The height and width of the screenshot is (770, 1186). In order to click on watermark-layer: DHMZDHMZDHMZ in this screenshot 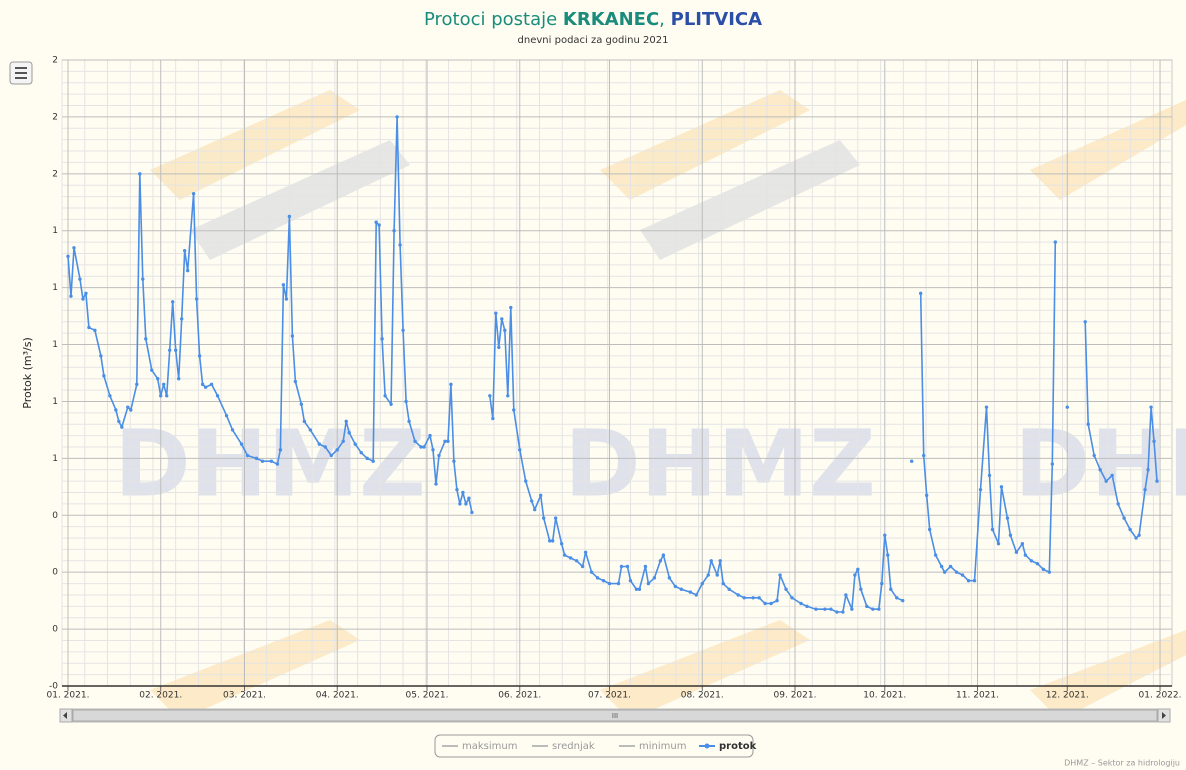, I will do `click(650, 463)`.